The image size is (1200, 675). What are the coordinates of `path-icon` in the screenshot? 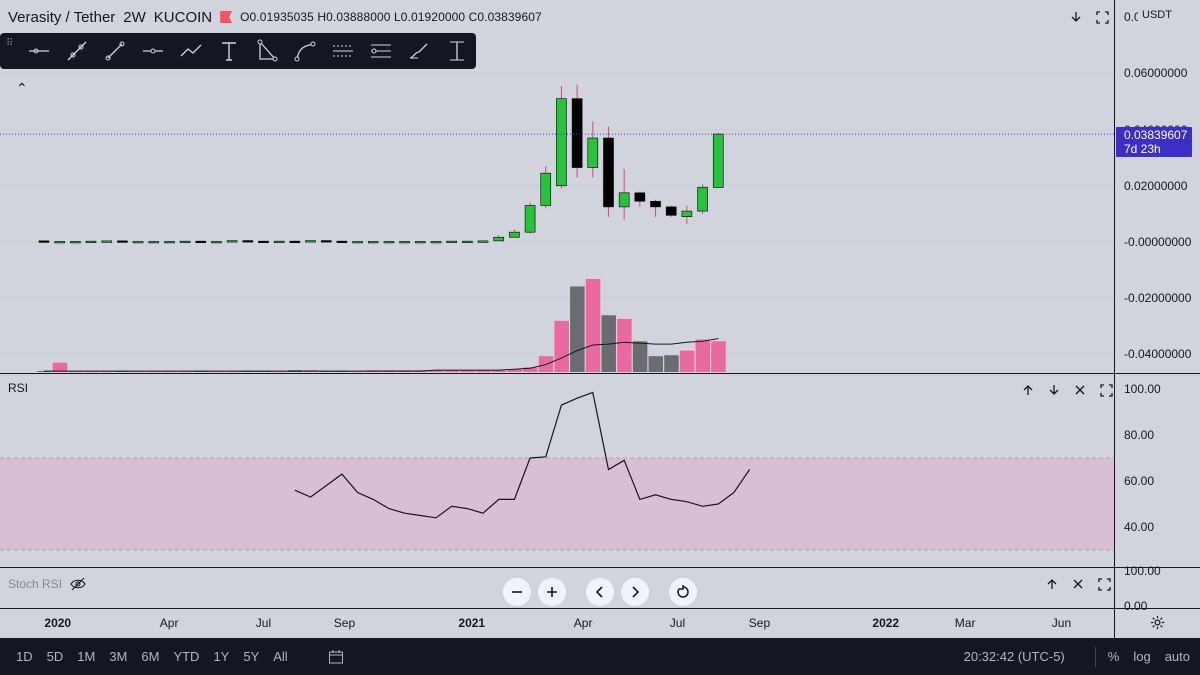 It's located at (191, 51).